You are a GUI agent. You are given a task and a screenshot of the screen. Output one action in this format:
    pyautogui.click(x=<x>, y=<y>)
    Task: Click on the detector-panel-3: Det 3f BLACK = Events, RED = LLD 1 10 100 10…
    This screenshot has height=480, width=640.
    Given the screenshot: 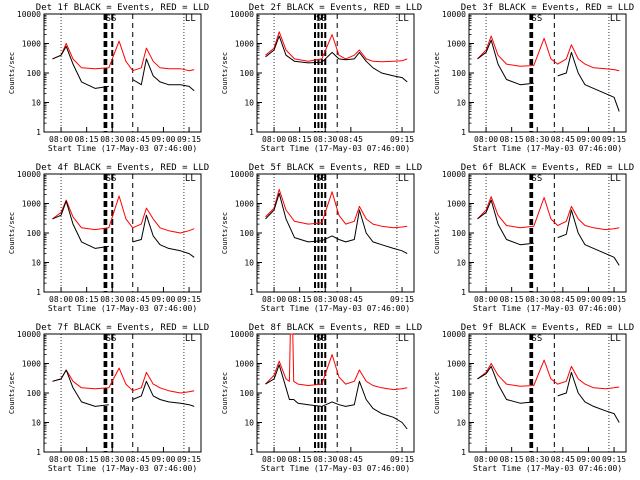 What is the action you would take?
    pyautogui.click(x=533, y=78)
    